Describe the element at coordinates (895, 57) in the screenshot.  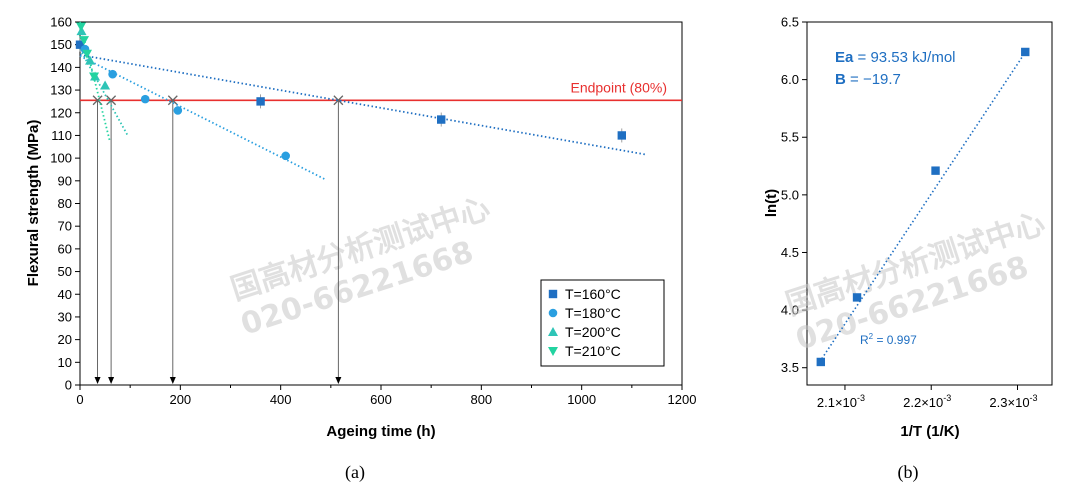
I see `ea-annotation: Ea = 93.53 kJ/mol` at that location.